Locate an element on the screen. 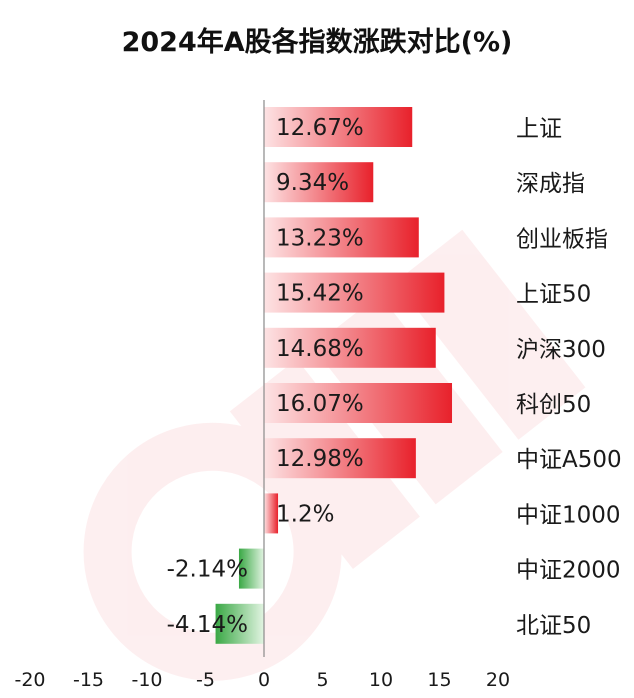 This screenshot has width=634, height=698. chart-title: 2024年A股各指数涨跌对比(%) is located at coordinates (317, 42).